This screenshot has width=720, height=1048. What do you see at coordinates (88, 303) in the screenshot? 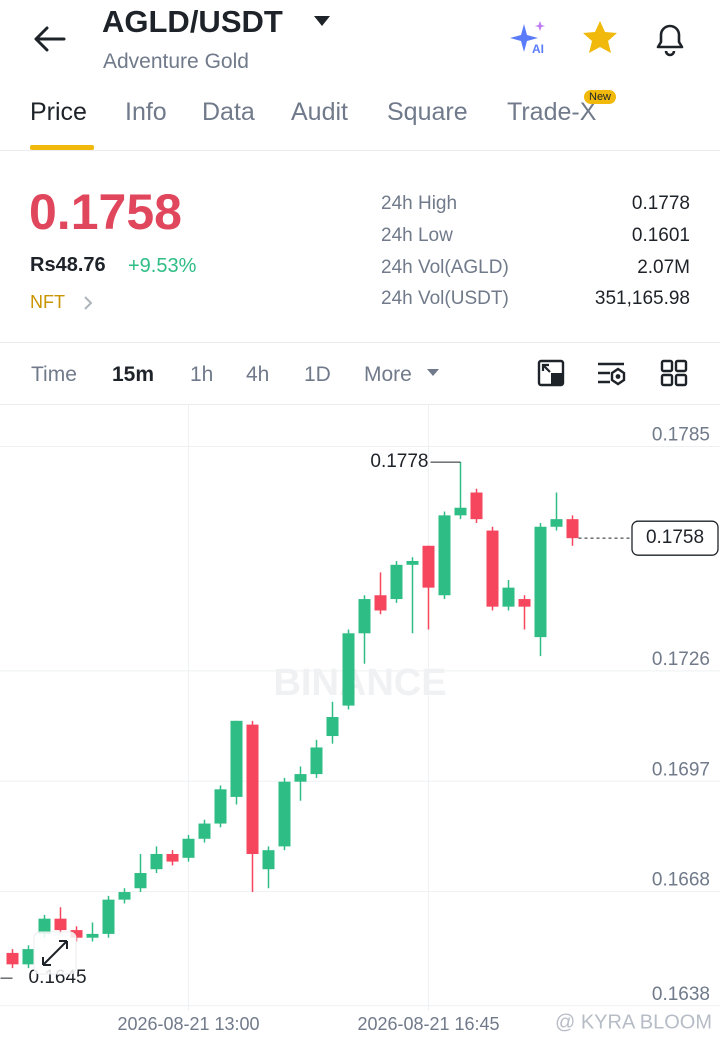
I see `nft-arrow` at bounding box center [88, 303].